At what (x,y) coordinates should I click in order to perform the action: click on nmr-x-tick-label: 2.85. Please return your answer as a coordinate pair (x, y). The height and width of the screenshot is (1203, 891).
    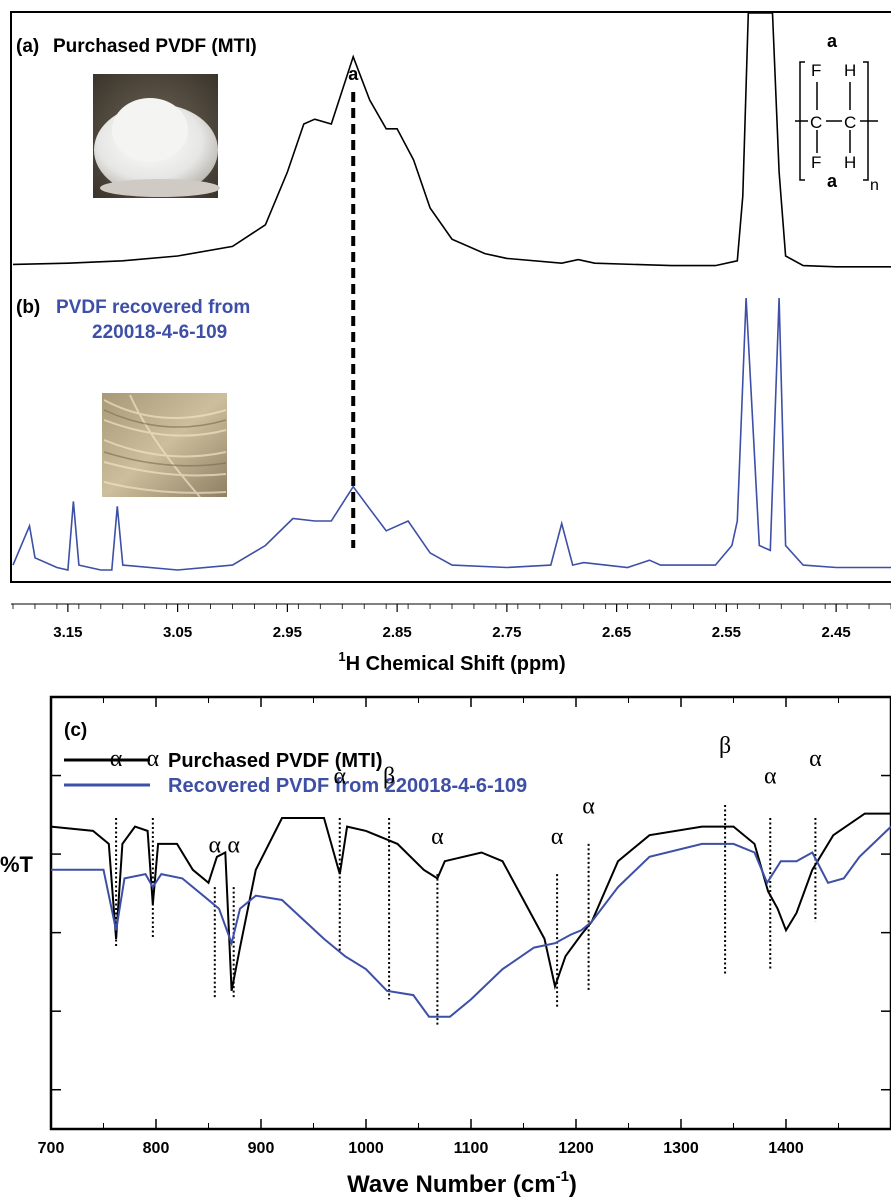
    Looking at the image, I should click on (397, 632).